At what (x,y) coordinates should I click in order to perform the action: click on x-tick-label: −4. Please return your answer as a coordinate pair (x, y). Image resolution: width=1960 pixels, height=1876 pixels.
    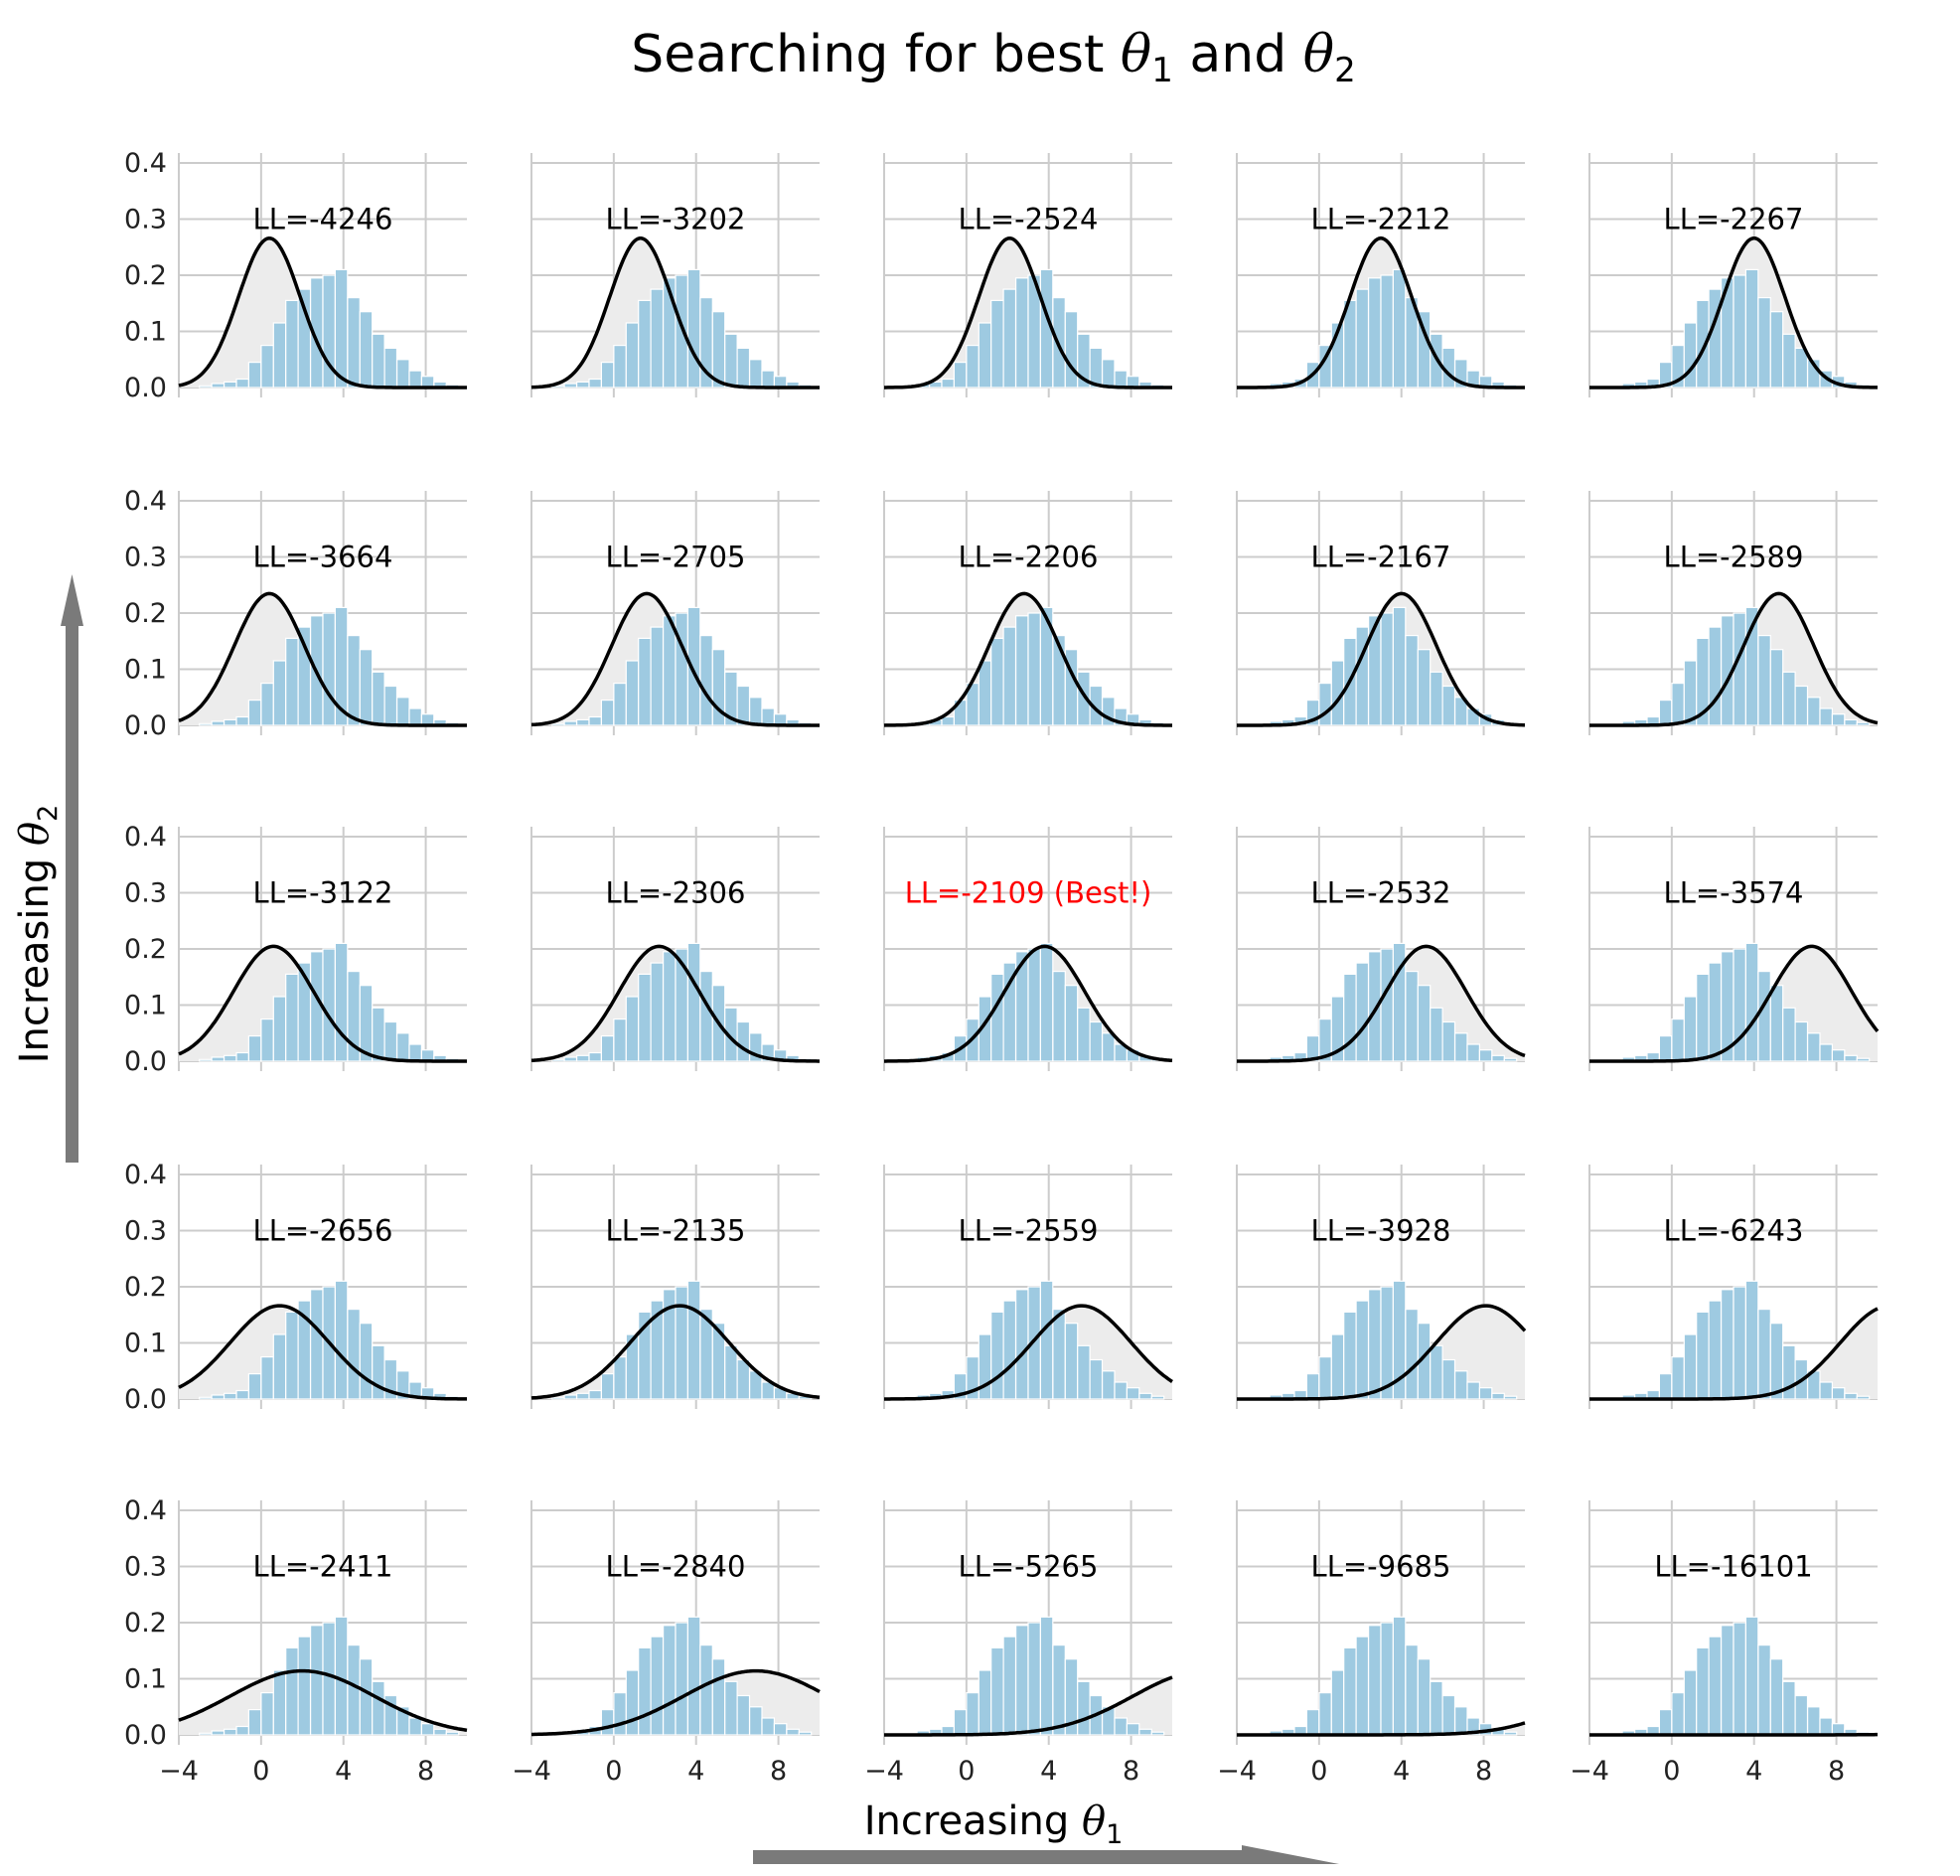
    Looking at the image, I should click on (1589, 1771).